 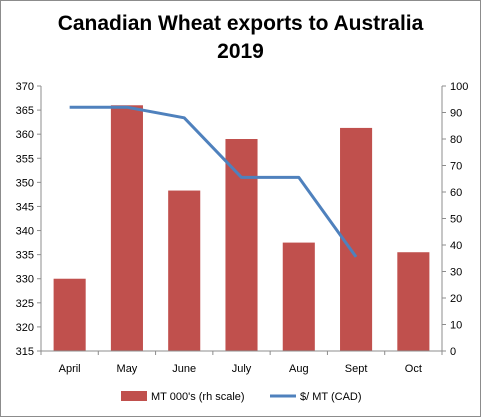 What do you see at coordinates (456, 273) in the screenshot?
I see `right-tick-label: 30` at bounding box center [456, 273].